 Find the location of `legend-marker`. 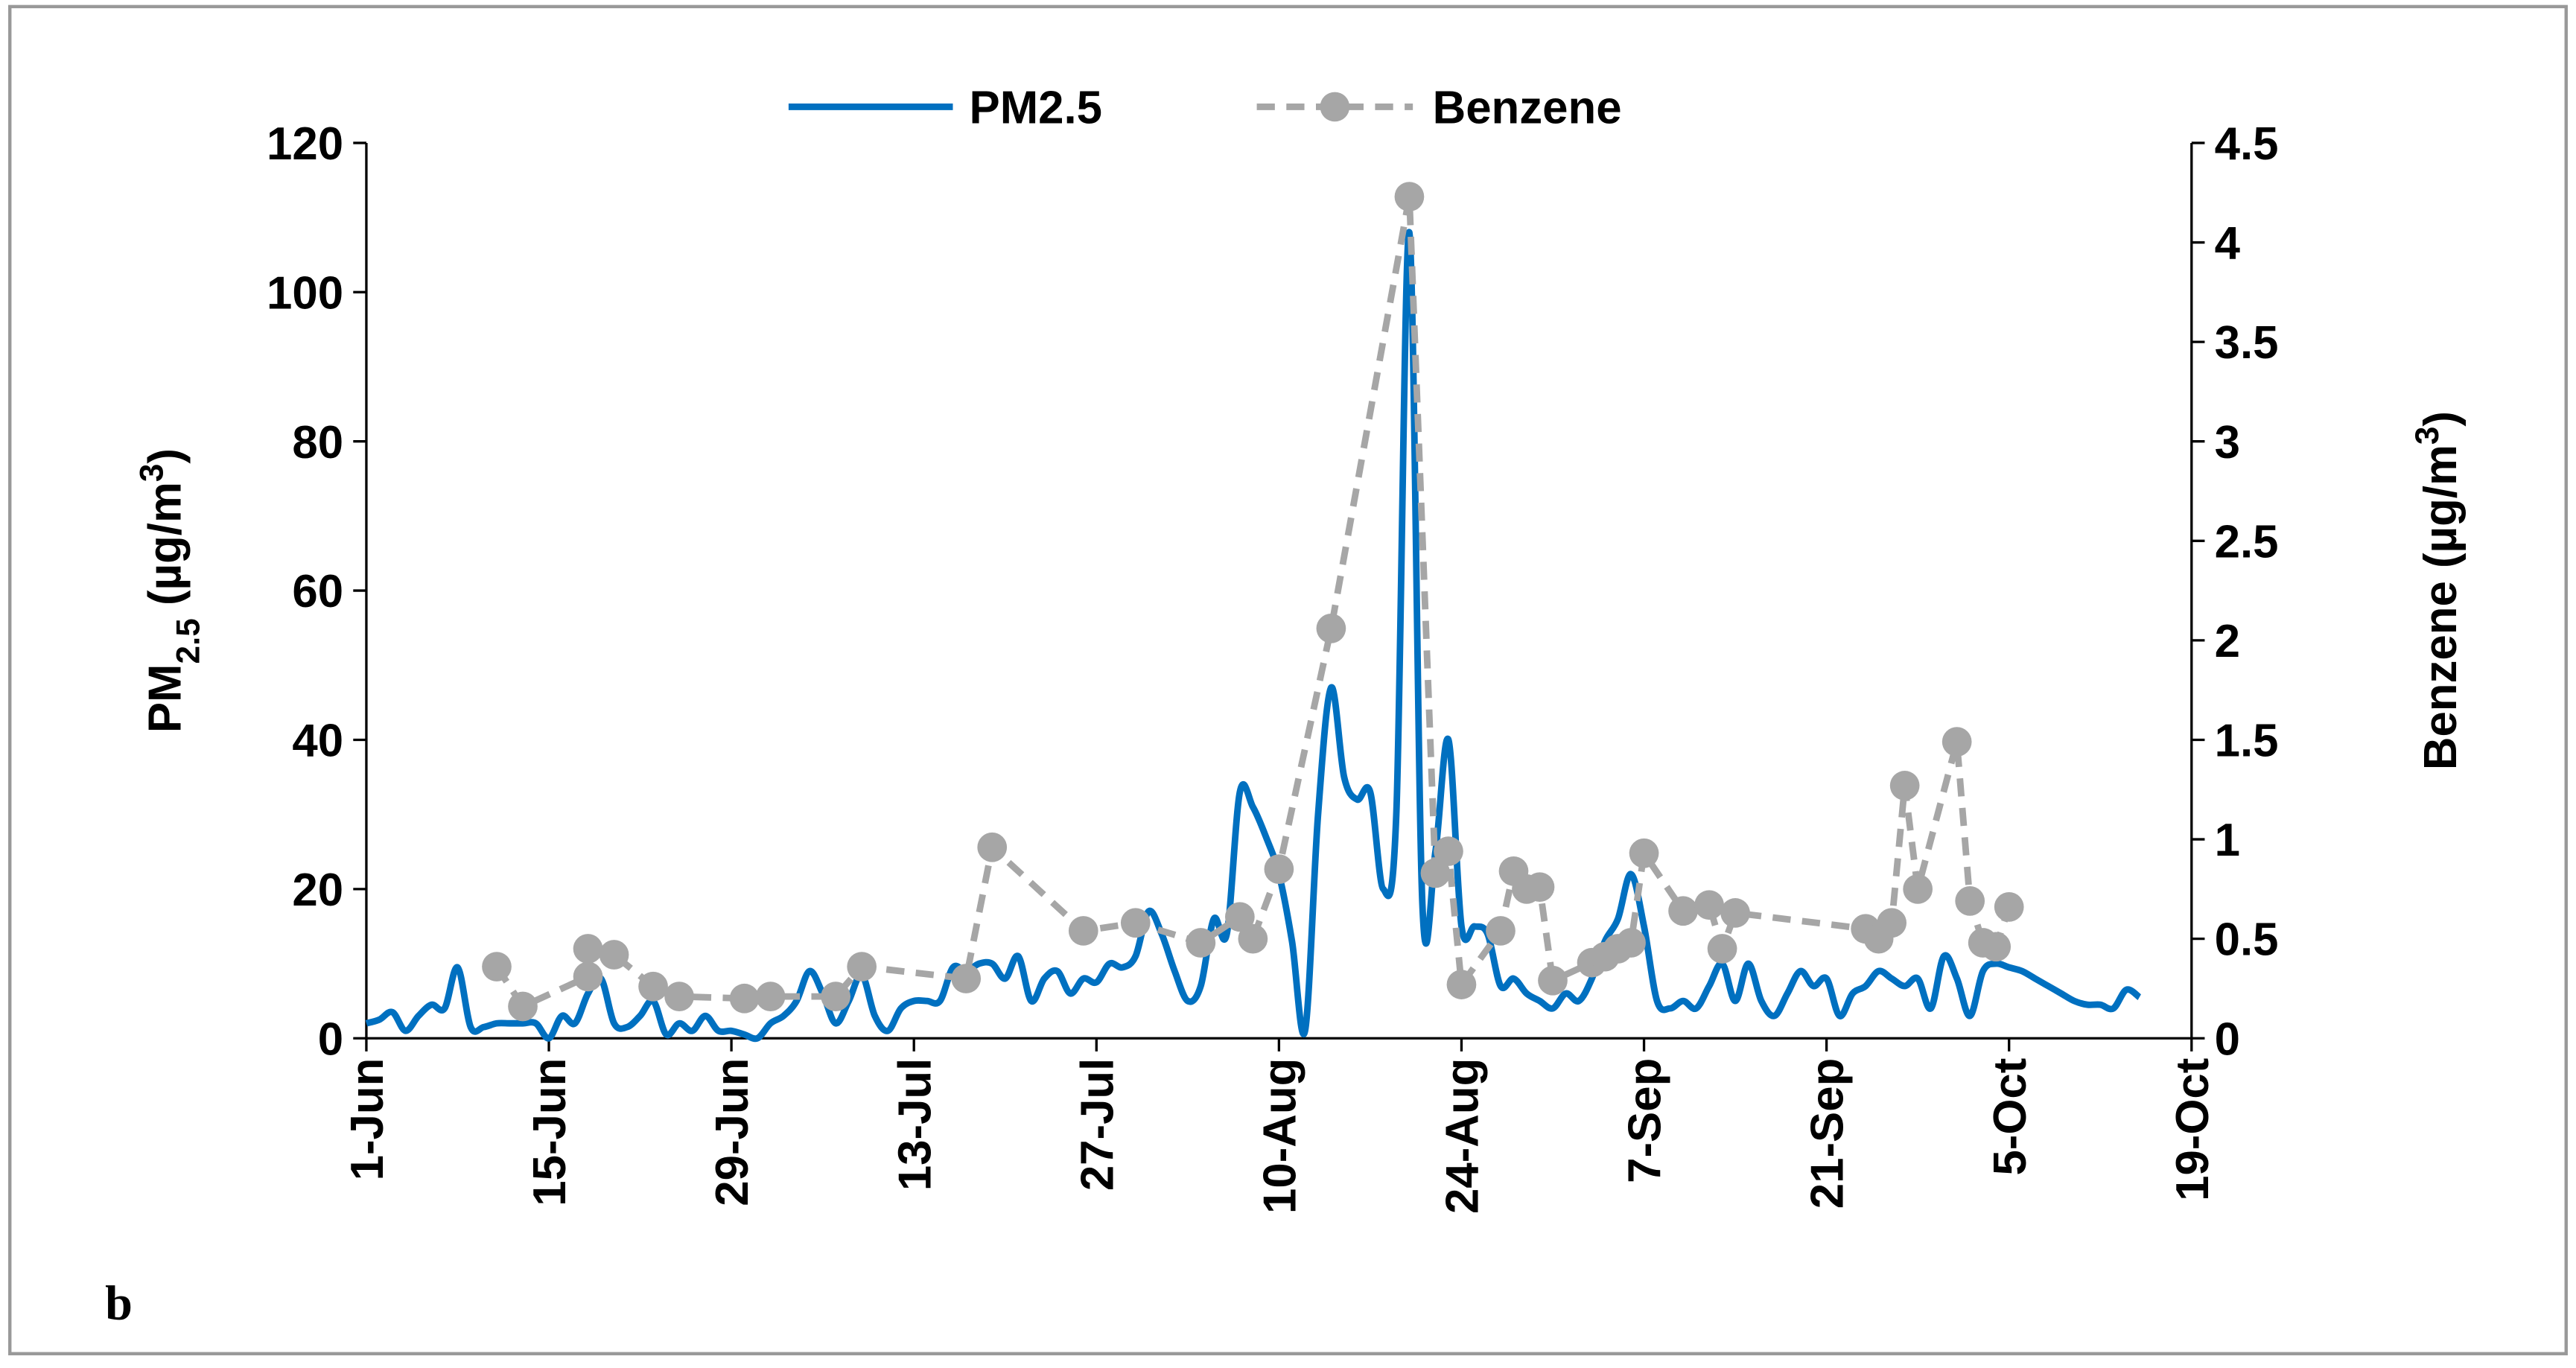

legend-marker is located at coordinates (1335, 107).